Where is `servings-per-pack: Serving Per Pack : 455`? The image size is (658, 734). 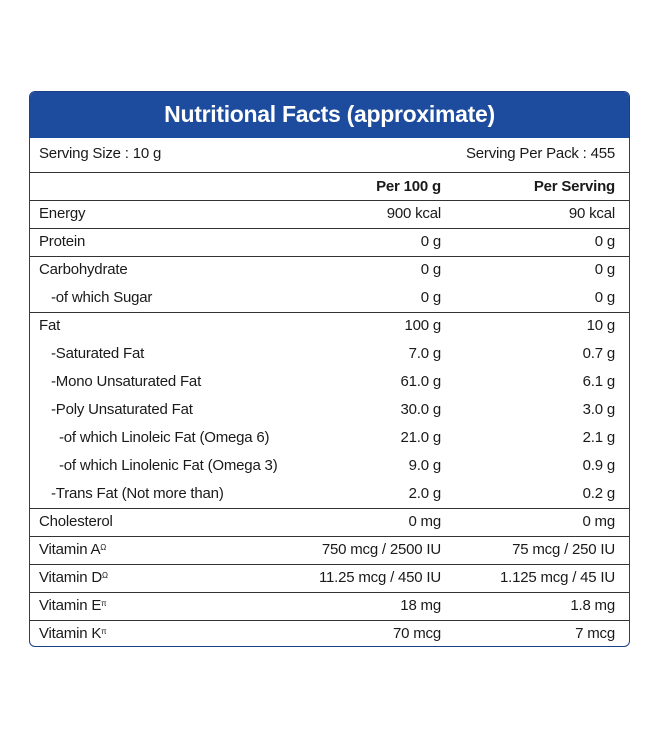
servings-per-pack: Serving Per Pack : 455 is located at coordinates (540, 153).